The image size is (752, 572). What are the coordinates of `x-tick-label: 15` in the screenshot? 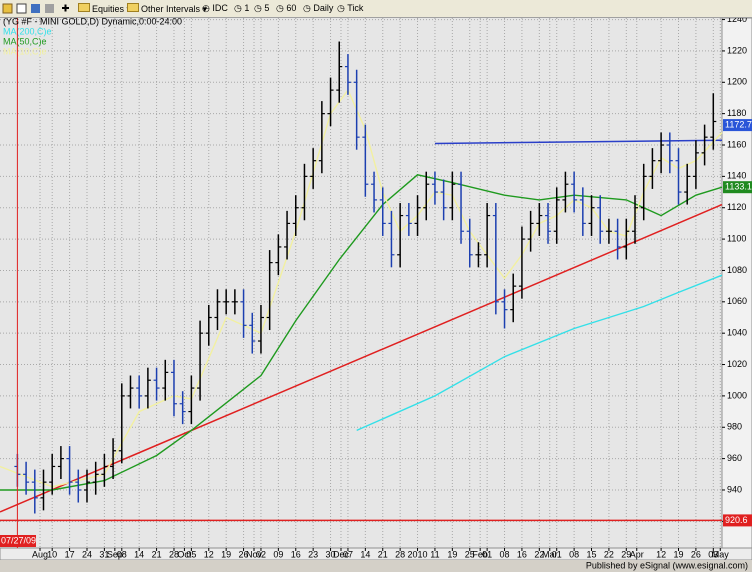 It's located at (592, 554).